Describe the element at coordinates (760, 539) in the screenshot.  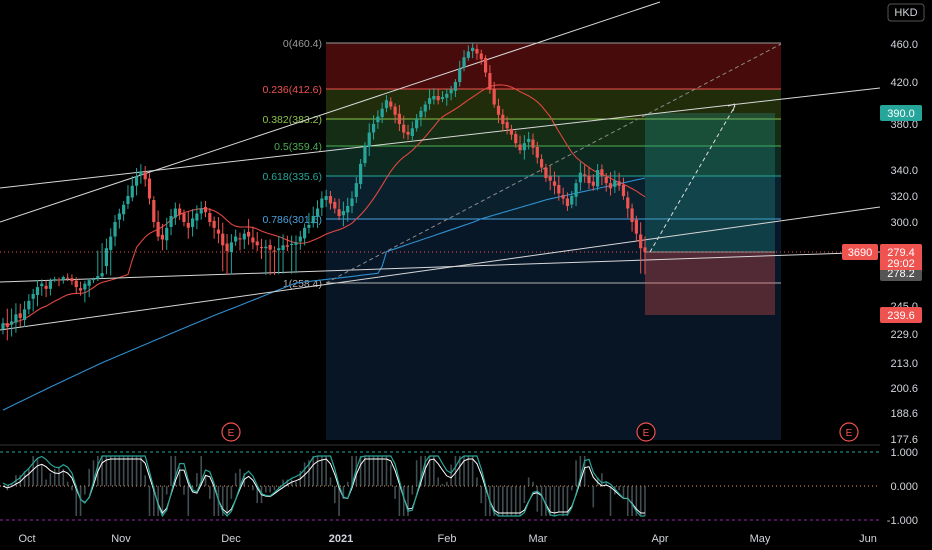
I see `time-tick-label: May` at that location.